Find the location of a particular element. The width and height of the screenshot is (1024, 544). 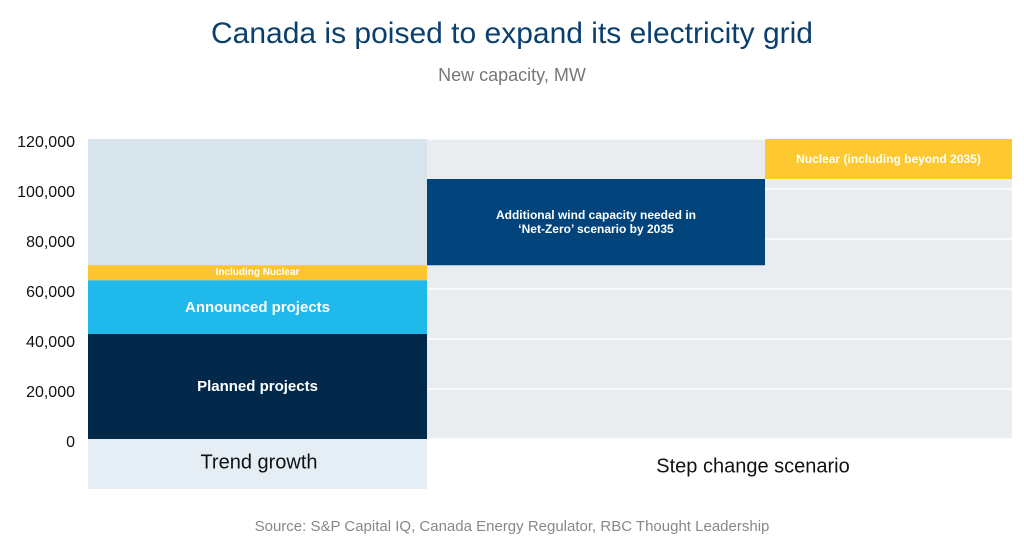

segment-label: Including Nuclear is located at coordinates (257, 273).